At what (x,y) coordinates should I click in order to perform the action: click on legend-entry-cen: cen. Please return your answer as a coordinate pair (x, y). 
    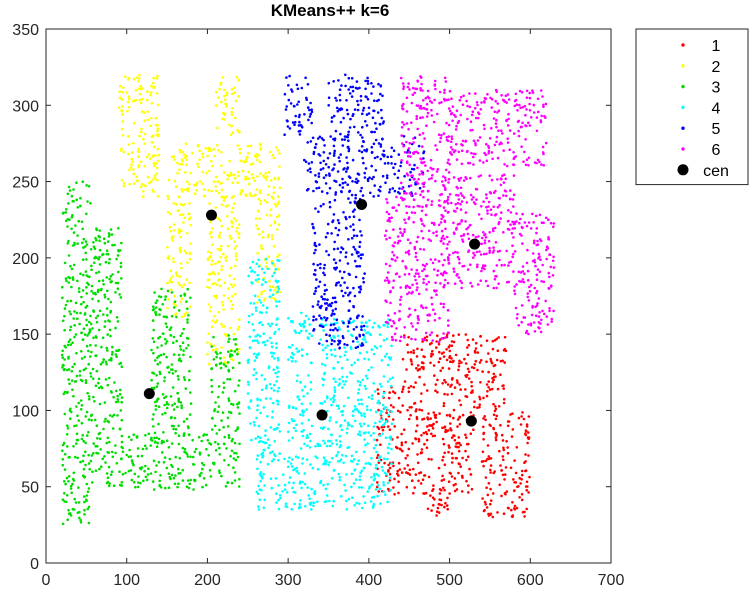
    Looking at the image, I should click on (703, 171).